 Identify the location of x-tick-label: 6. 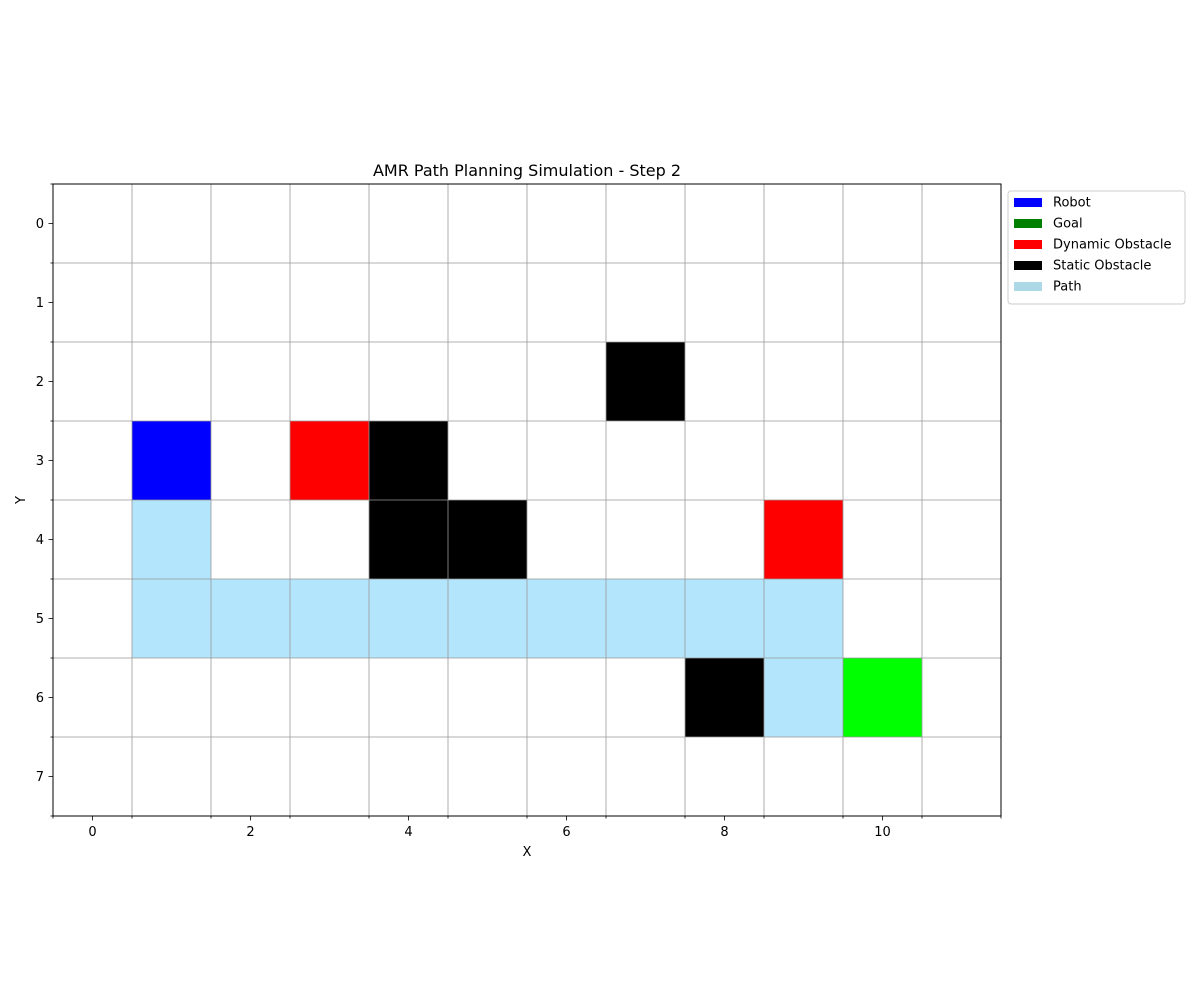
(566, 832).